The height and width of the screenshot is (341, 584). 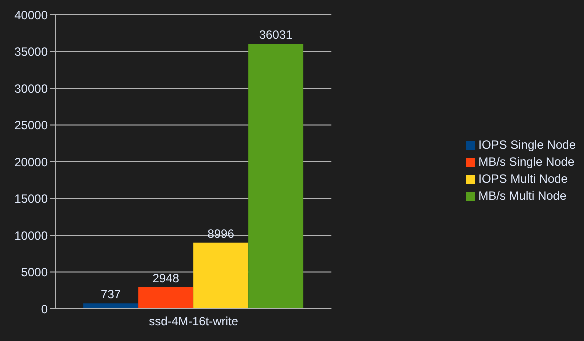 I want to click on legend-label: IOPS Multi Node, so click(x=523, y=179).